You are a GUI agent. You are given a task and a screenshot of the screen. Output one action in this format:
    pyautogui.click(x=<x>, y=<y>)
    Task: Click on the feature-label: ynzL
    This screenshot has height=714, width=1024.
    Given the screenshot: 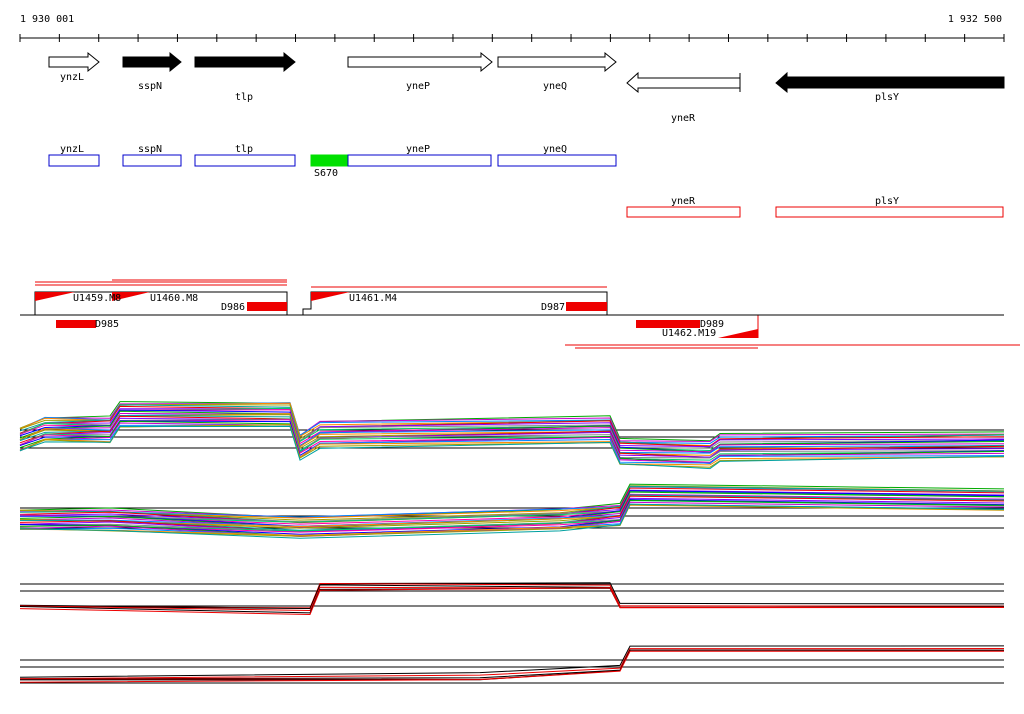 What is the action you would take?
    pyautogui.click(x=72, y=149)
    